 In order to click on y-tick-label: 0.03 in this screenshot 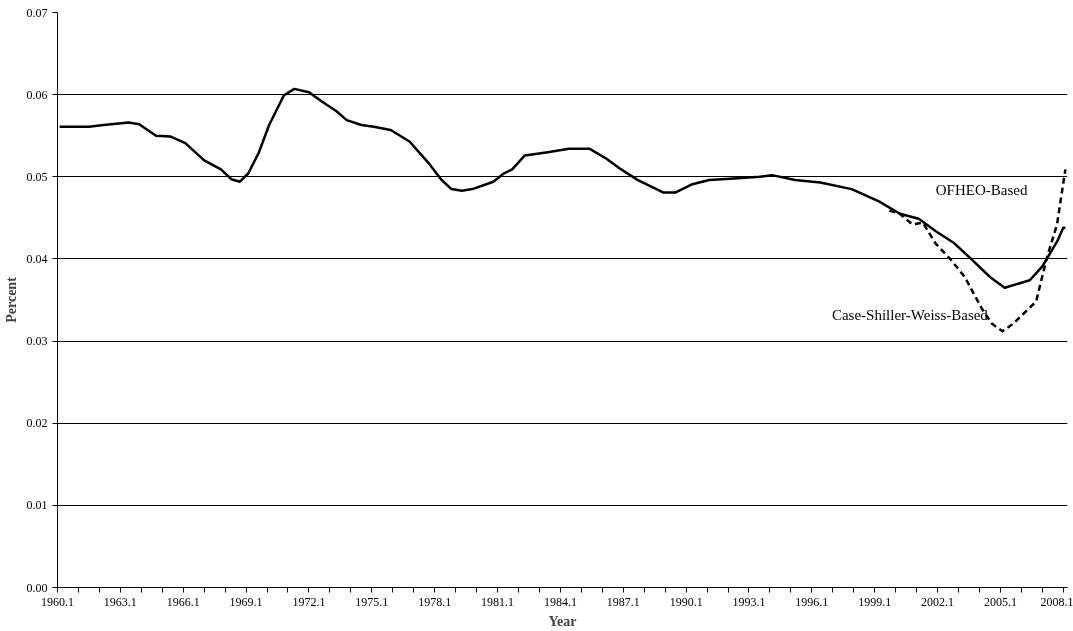, I will do `click(37, 341)`.